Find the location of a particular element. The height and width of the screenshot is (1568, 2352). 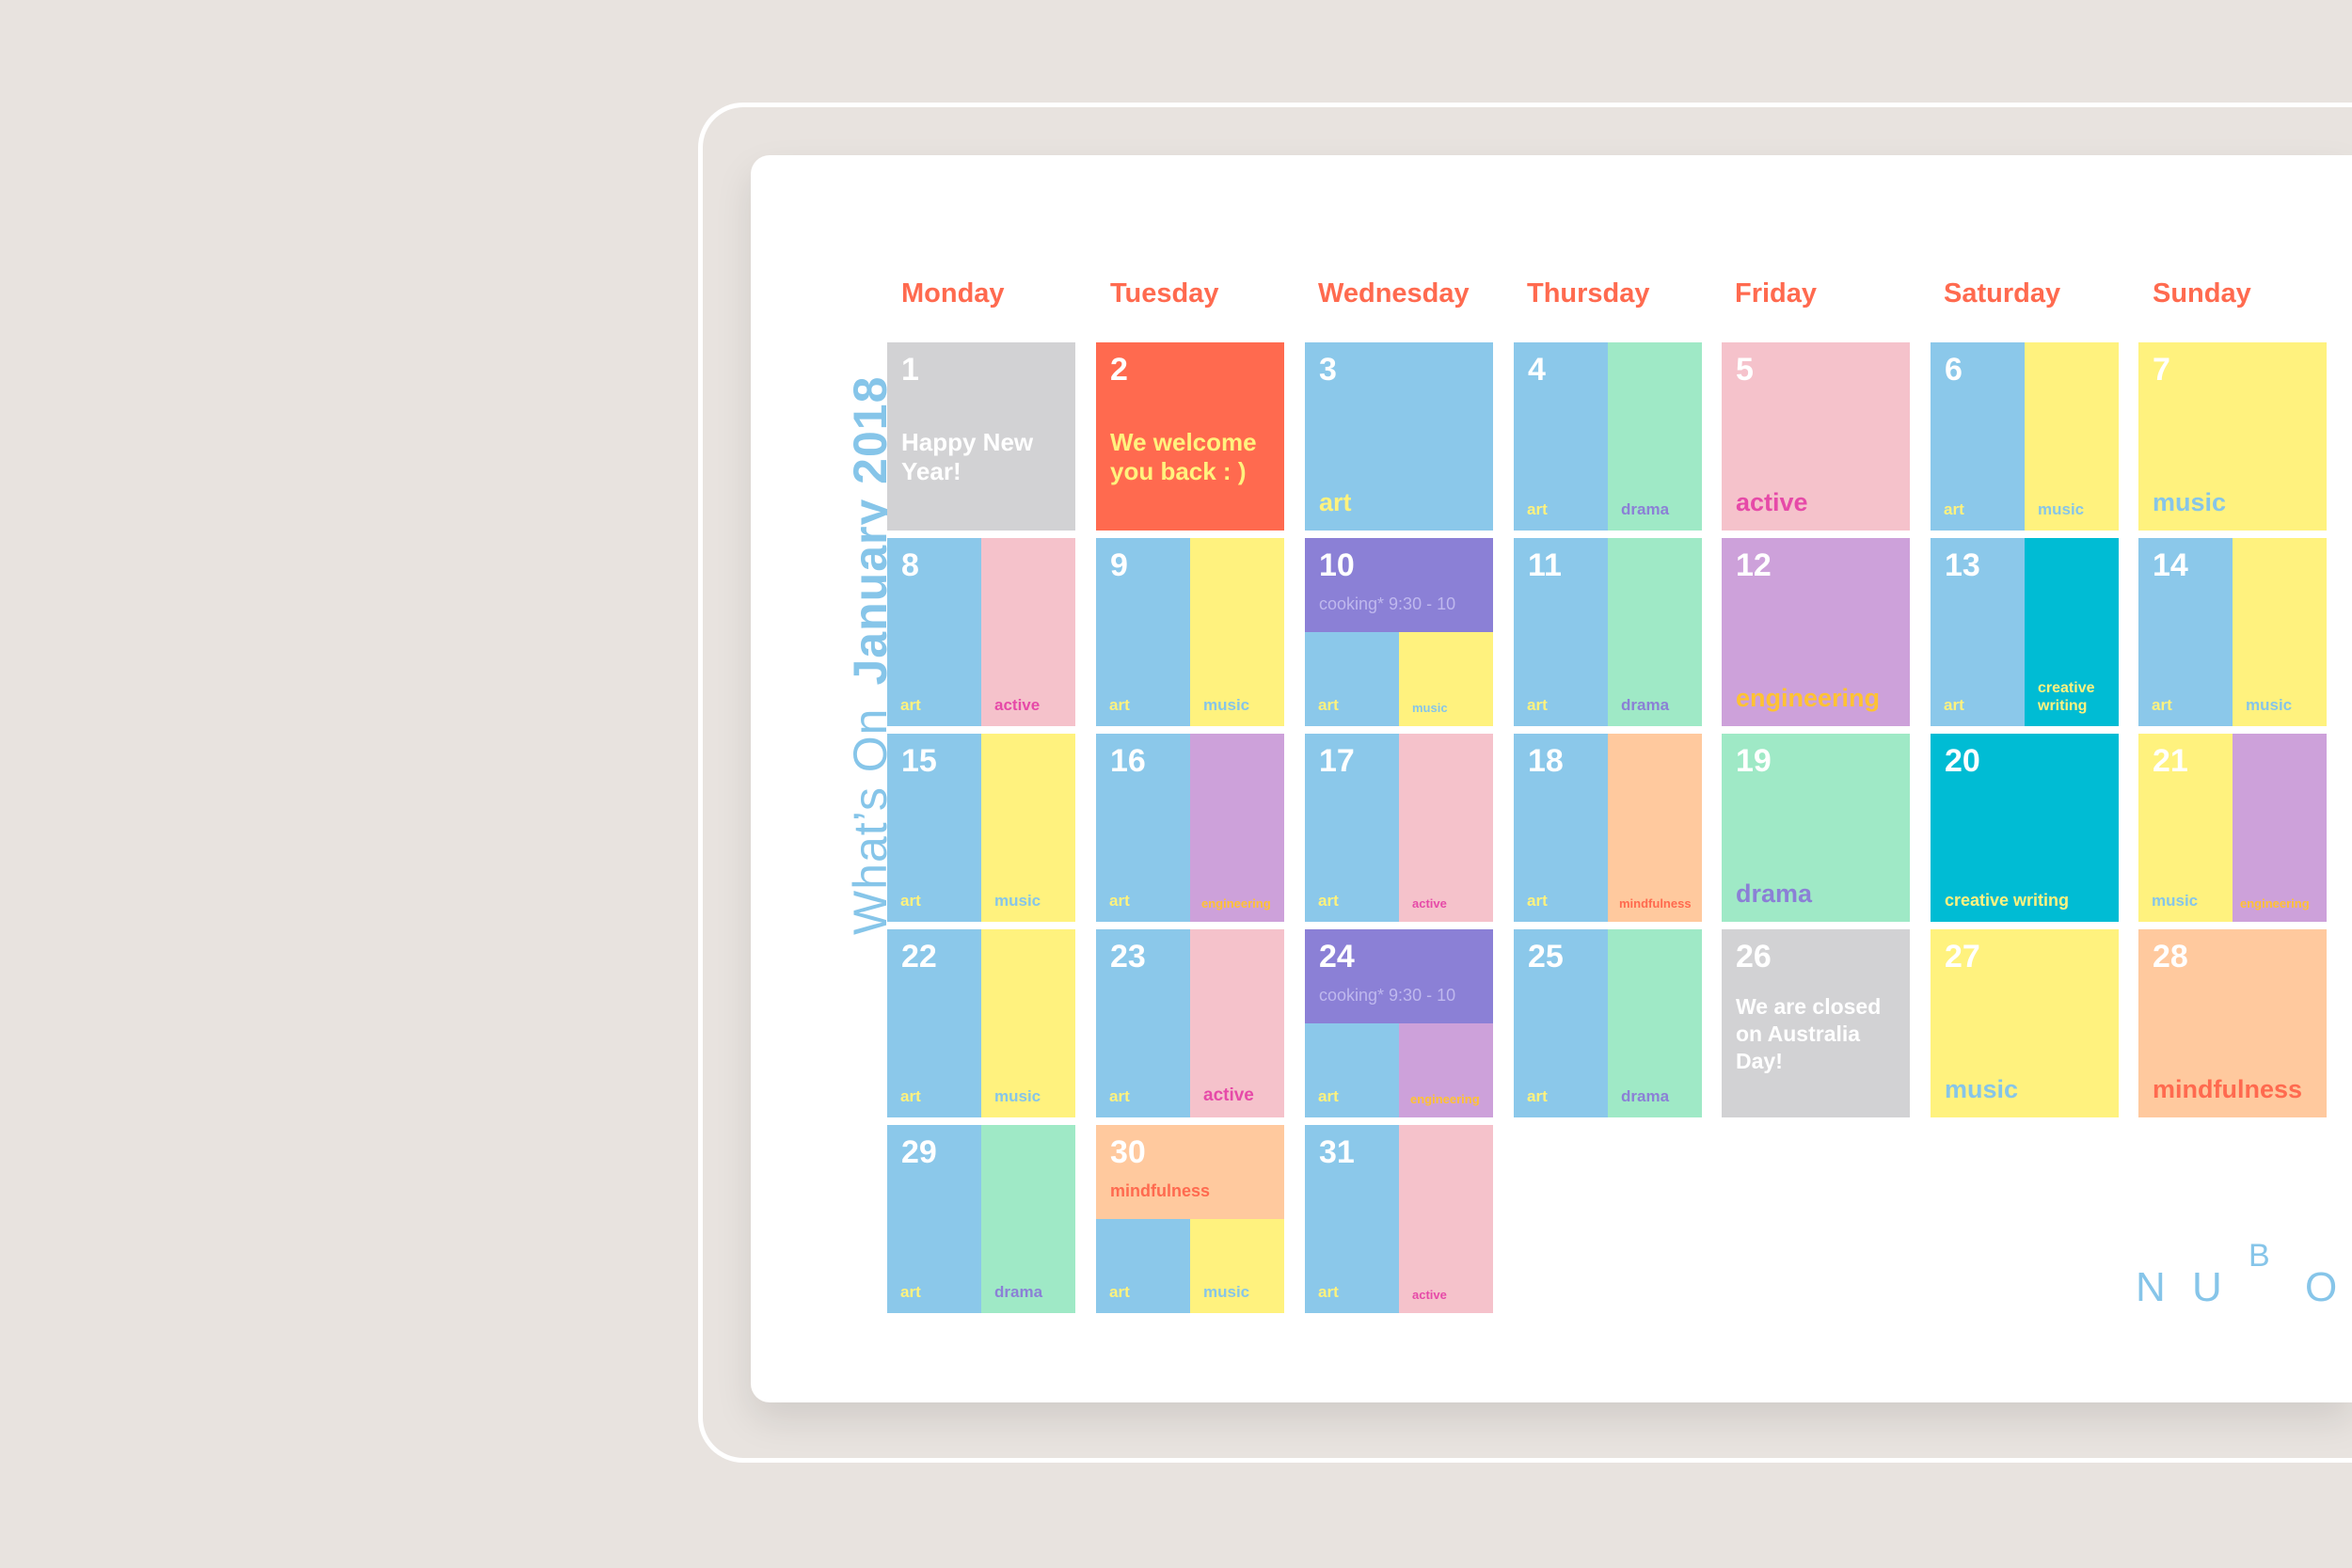

day-cell-23: art active 23 is located at coordinates (1190, 1023).